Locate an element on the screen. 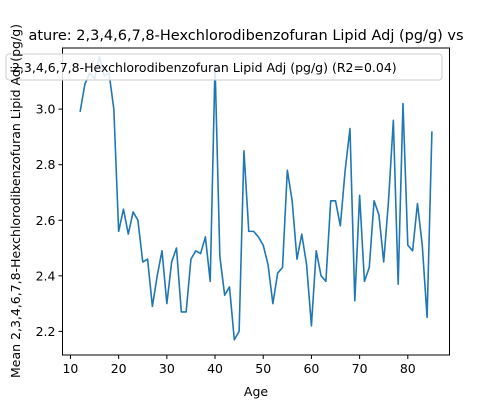 The height and width of the screenshot is (400, 500). y-tick-label: 2.2 is located at coordinates (46, 331).